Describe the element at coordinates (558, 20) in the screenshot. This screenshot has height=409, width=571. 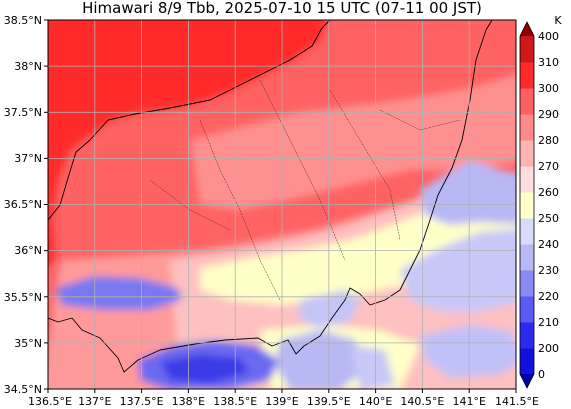
I see `colorbar-unit: K` at that location.